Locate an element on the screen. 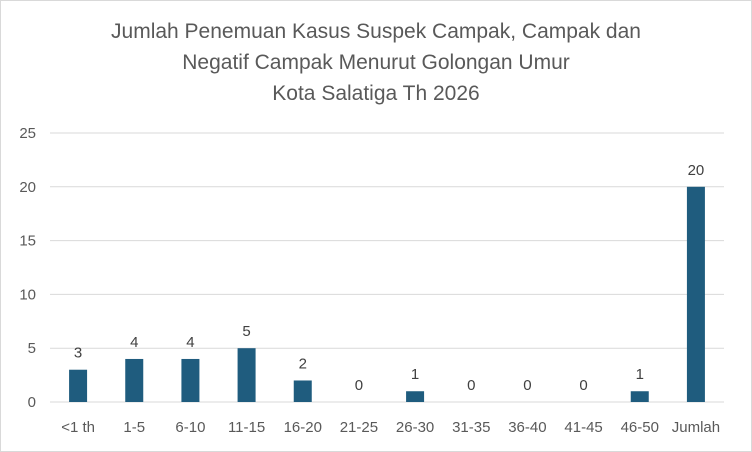  data-label-4: 2 is located at coordinates (303, 363).